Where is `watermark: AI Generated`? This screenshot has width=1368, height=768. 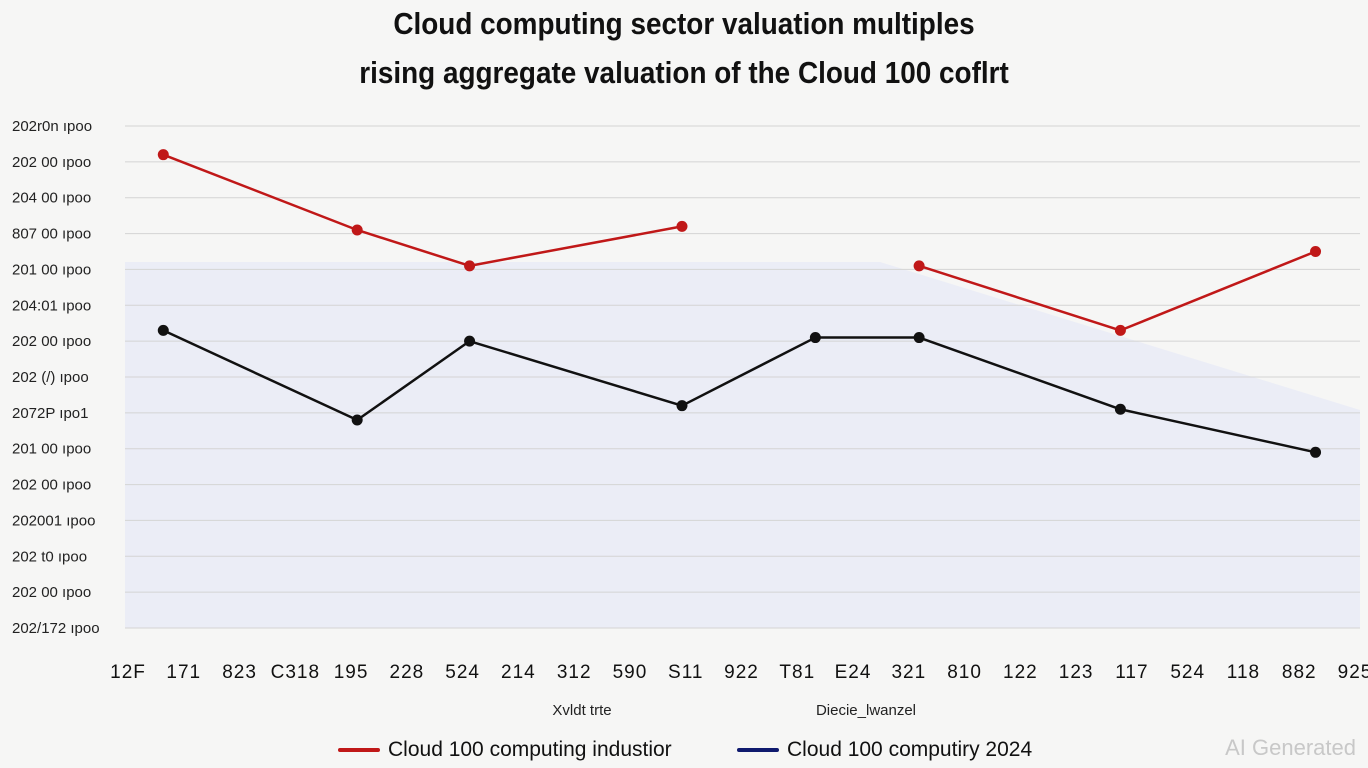 watermark: AI Generated is located at coordinates (1290, 747).